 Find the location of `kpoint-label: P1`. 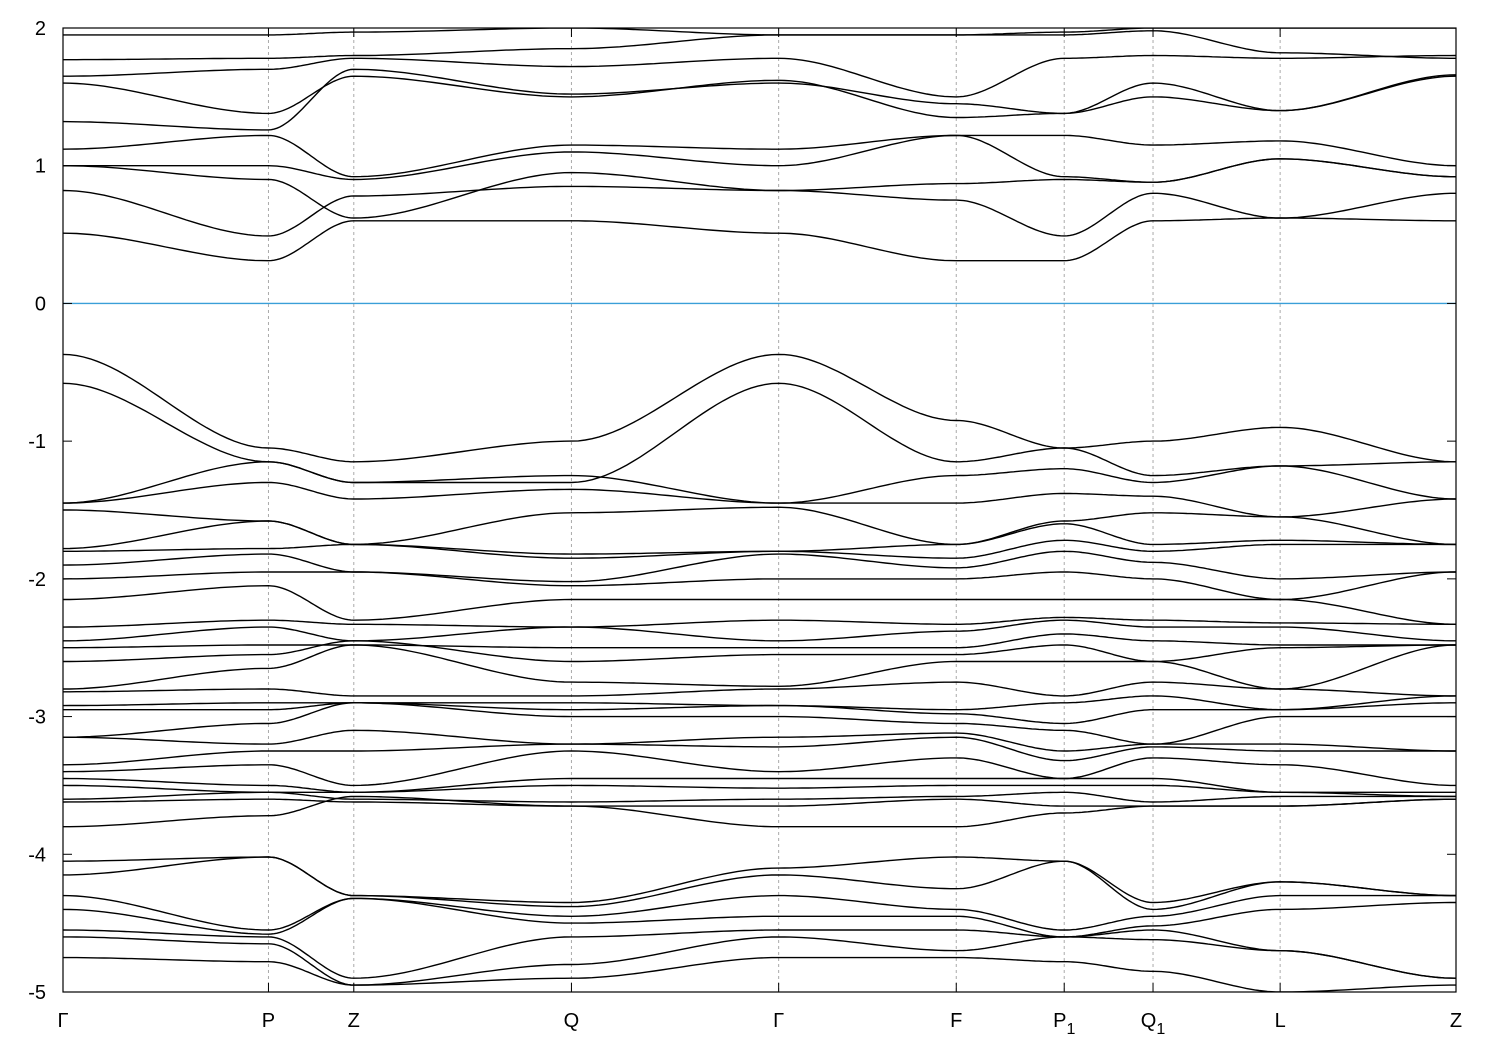

kpoint-label: P1 is located at coordinates (1064, 1024).